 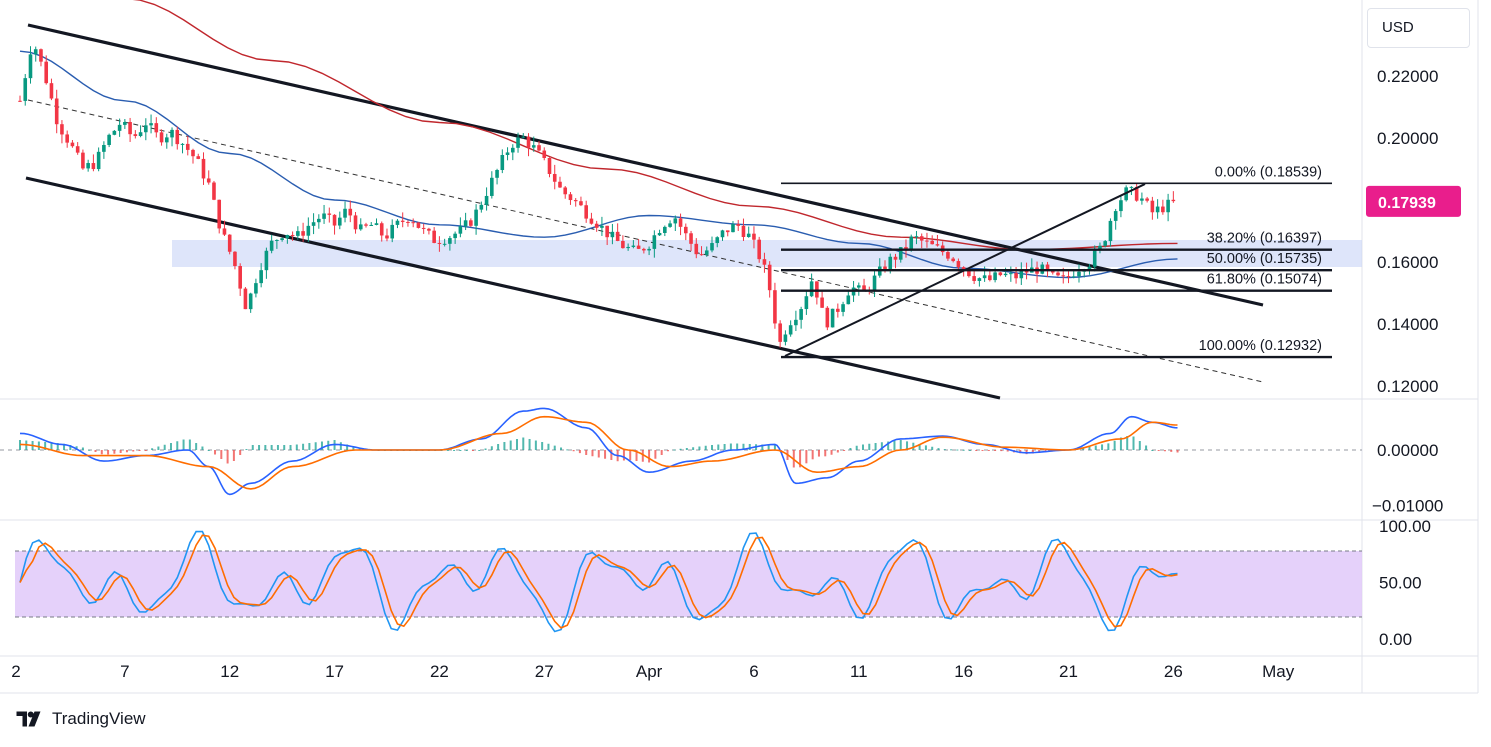 I want to click on macd-tick-label: 0.00000, so click(x=1407, y=450).